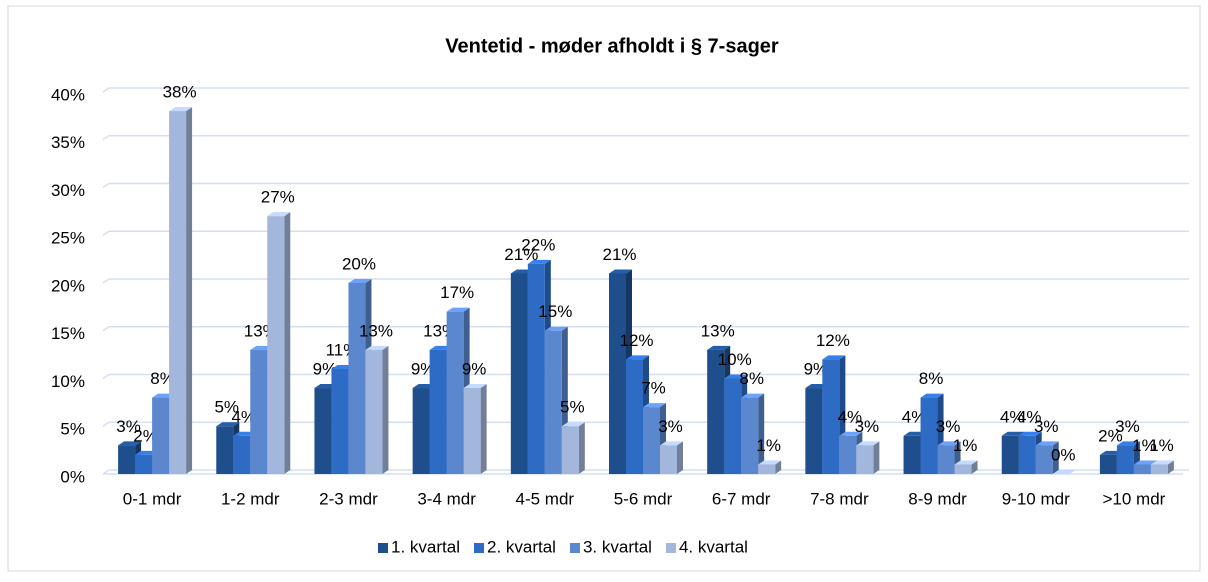  What do you see at coordinates (152, 498) in the screenshot?
I see `x-tick-label: 0-1 mdr` at bounding box center [152, 498].